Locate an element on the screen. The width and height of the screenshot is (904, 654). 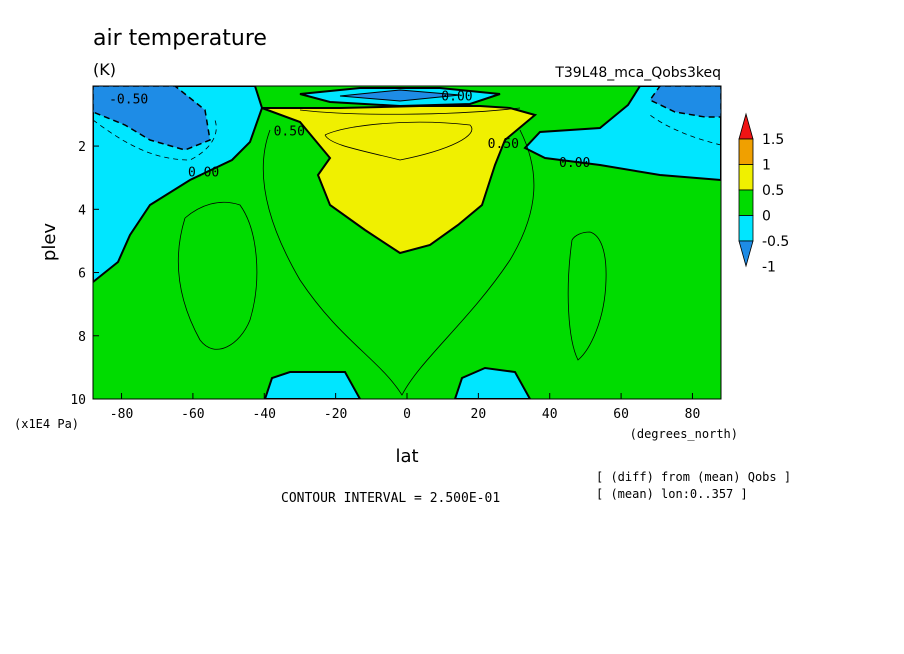
y-tick-label: 2 is located at coordinates (82, 147).